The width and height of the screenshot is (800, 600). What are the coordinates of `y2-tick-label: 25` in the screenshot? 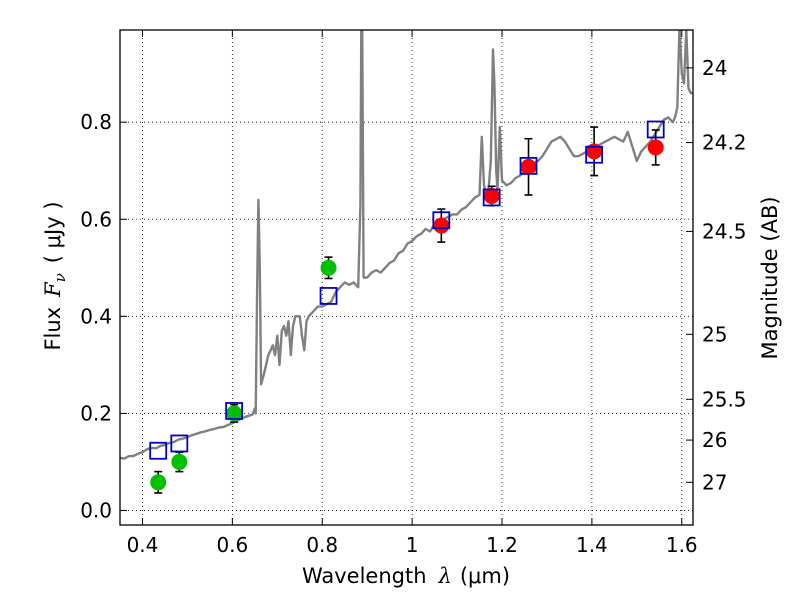 It's located at (714, 334).